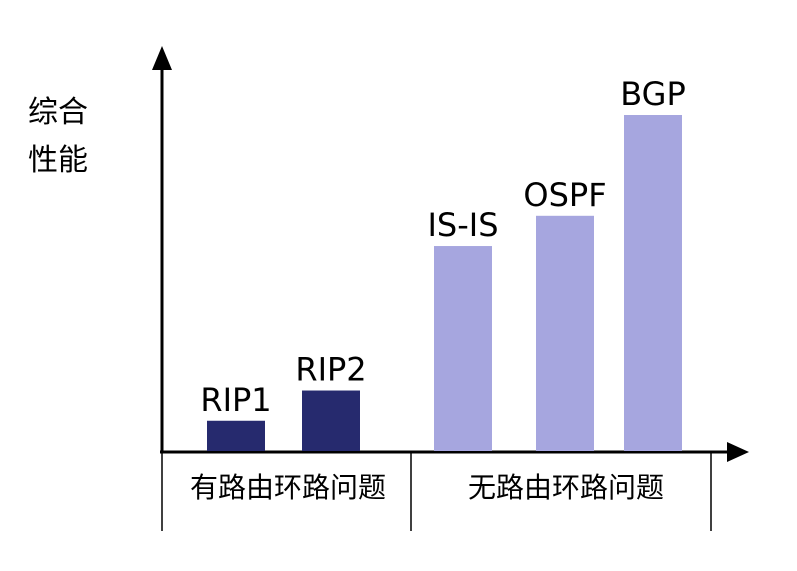 The height and width of the screenshot is (571, 797). Describe the element at coordinates (330, 370) in the screenshot. I see `bar-label-rip2: RIP2` at that location.